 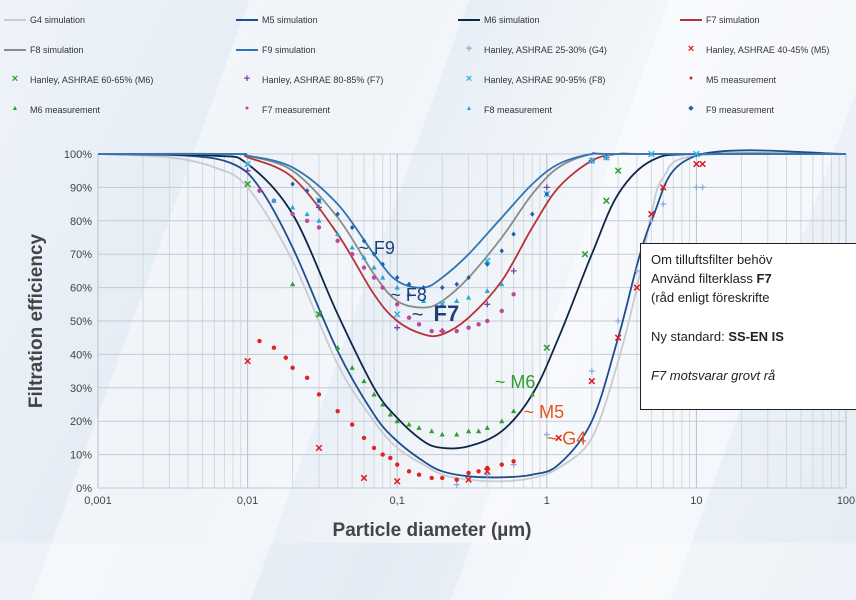 I want to click on legend-label: Hanley, ASHRAE 60-65% (M6), so click(x=92, y=80).